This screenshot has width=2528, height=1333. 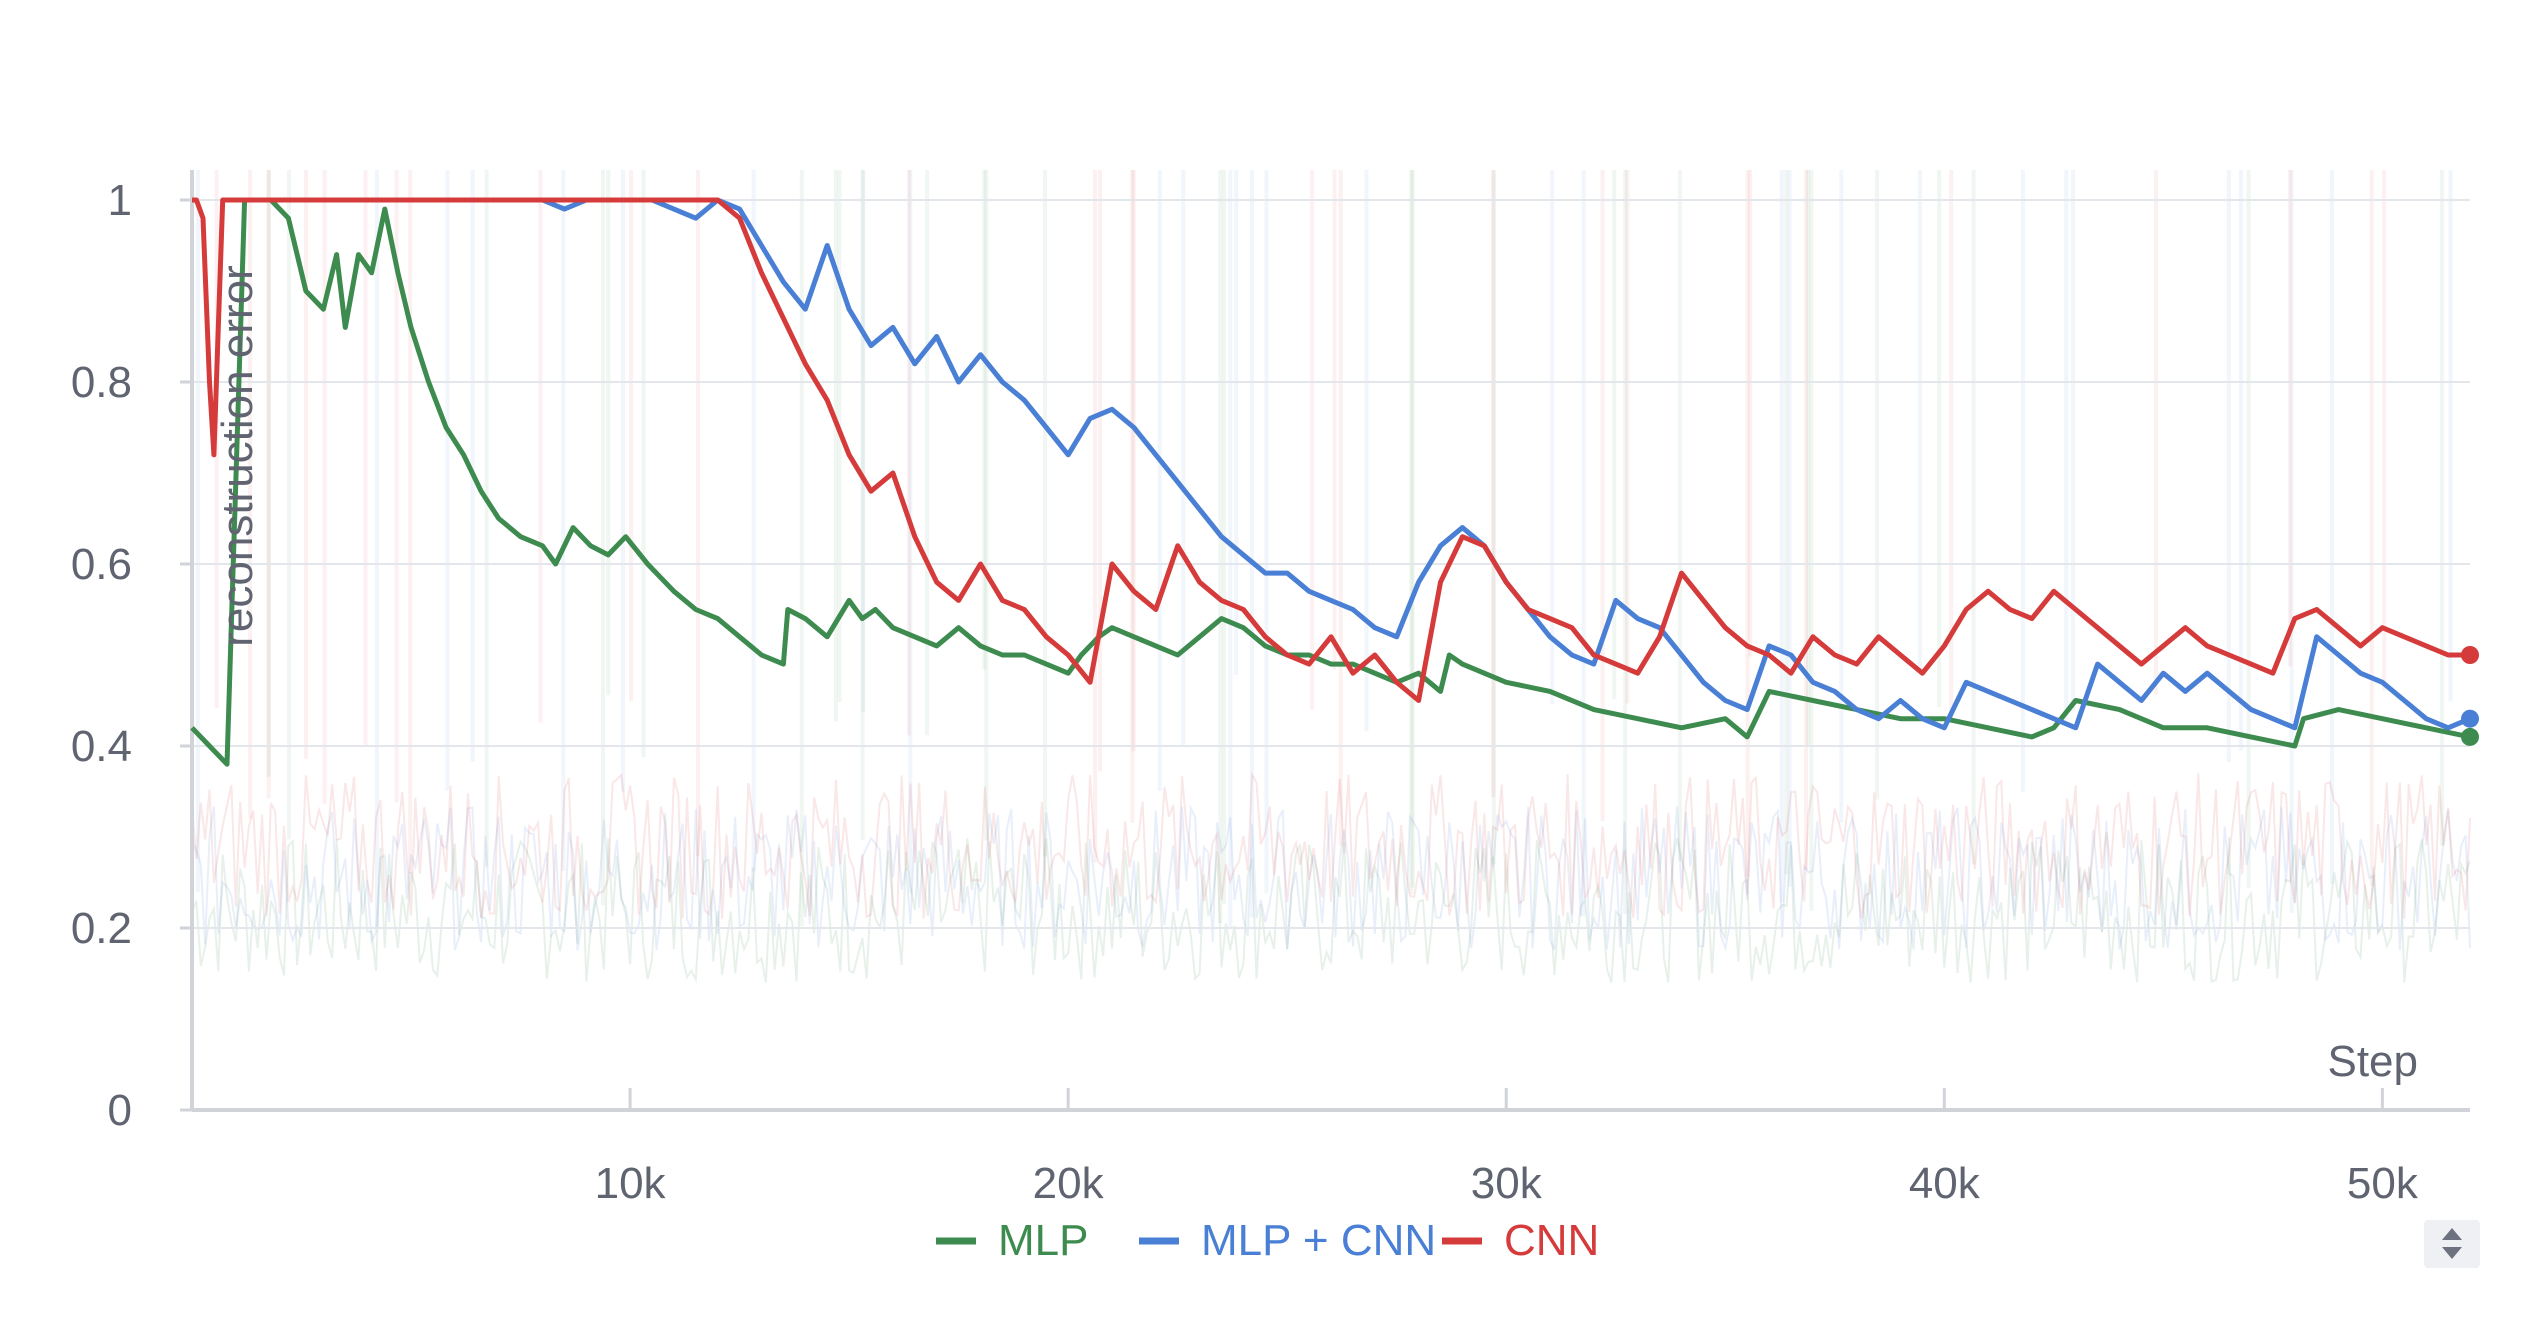 What do you see at coordinates (101, 382) in the screenshot?
I see `y-tick-label: 0.8` at bounding box center [101, 382].